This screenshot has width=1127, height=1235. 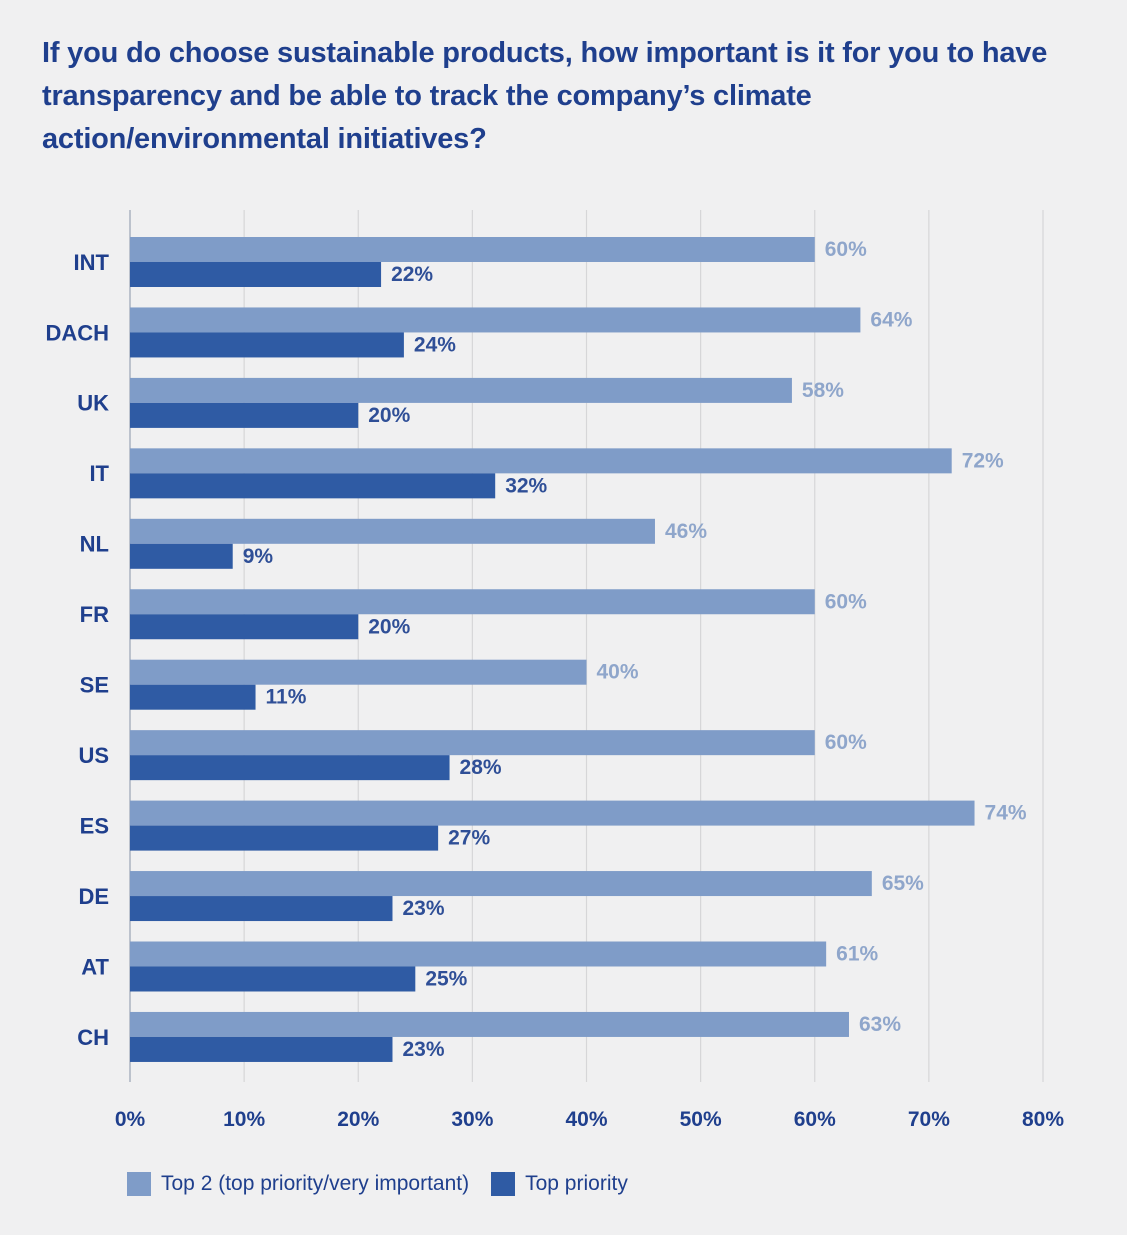 What do you see at coordinates (244, 1119) in the screenshot?
I see `x-tick-label: 10%` at bounding box center [244, 1119].